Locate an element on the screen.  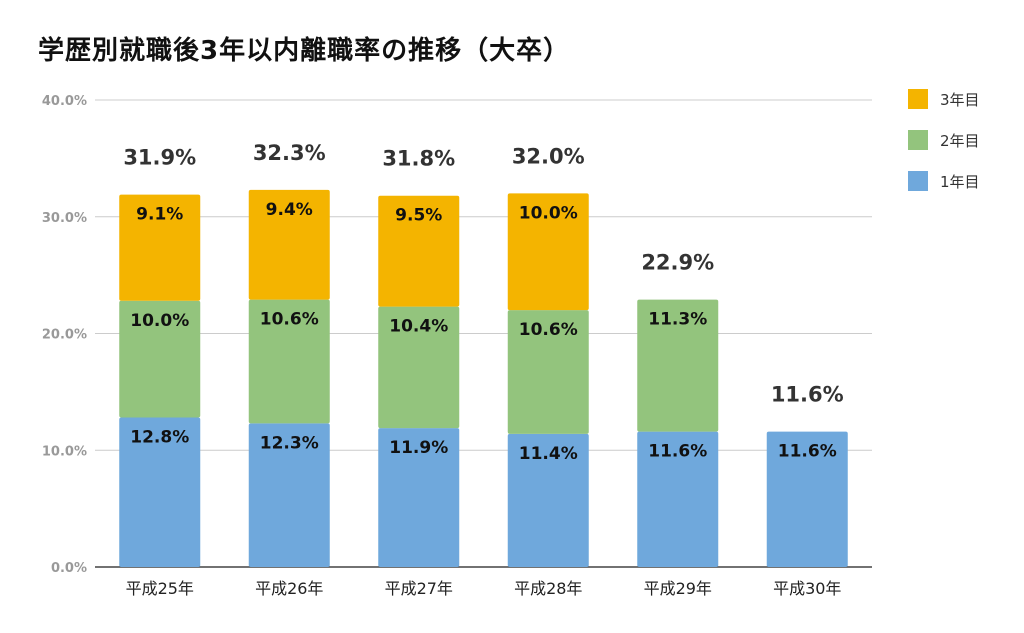
x-tick-label: 平成27年 is located at coordinates (419, 588).